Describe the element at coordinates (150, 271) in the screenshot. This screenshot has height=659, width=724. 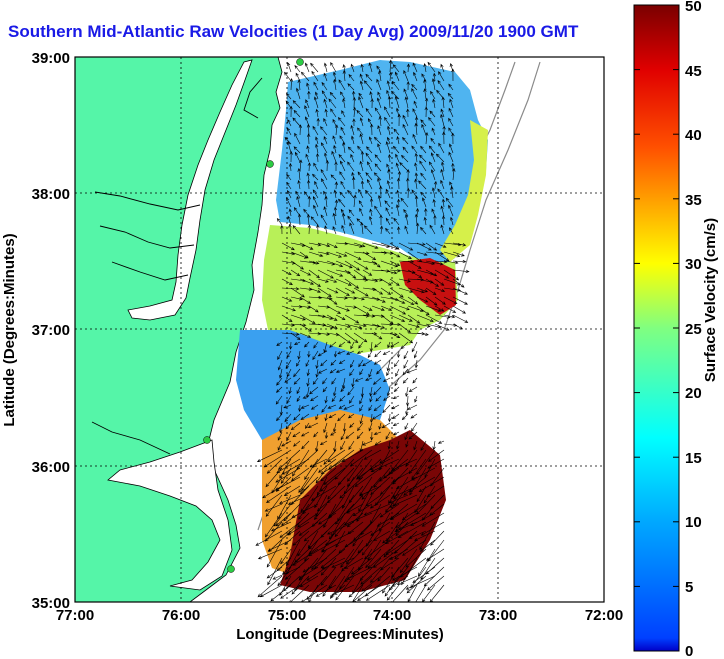
I see `york-river` at that location.